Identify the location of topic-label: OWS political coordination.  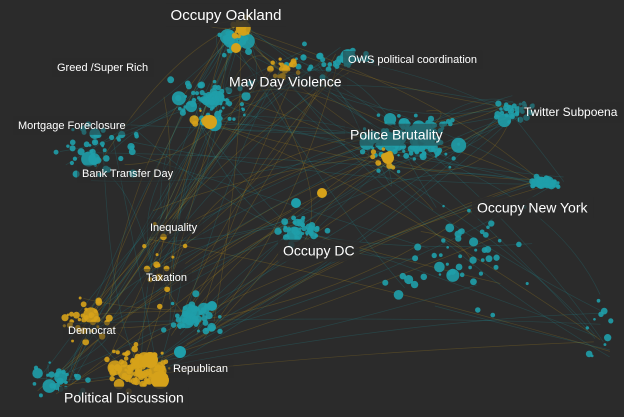
(412, 60).